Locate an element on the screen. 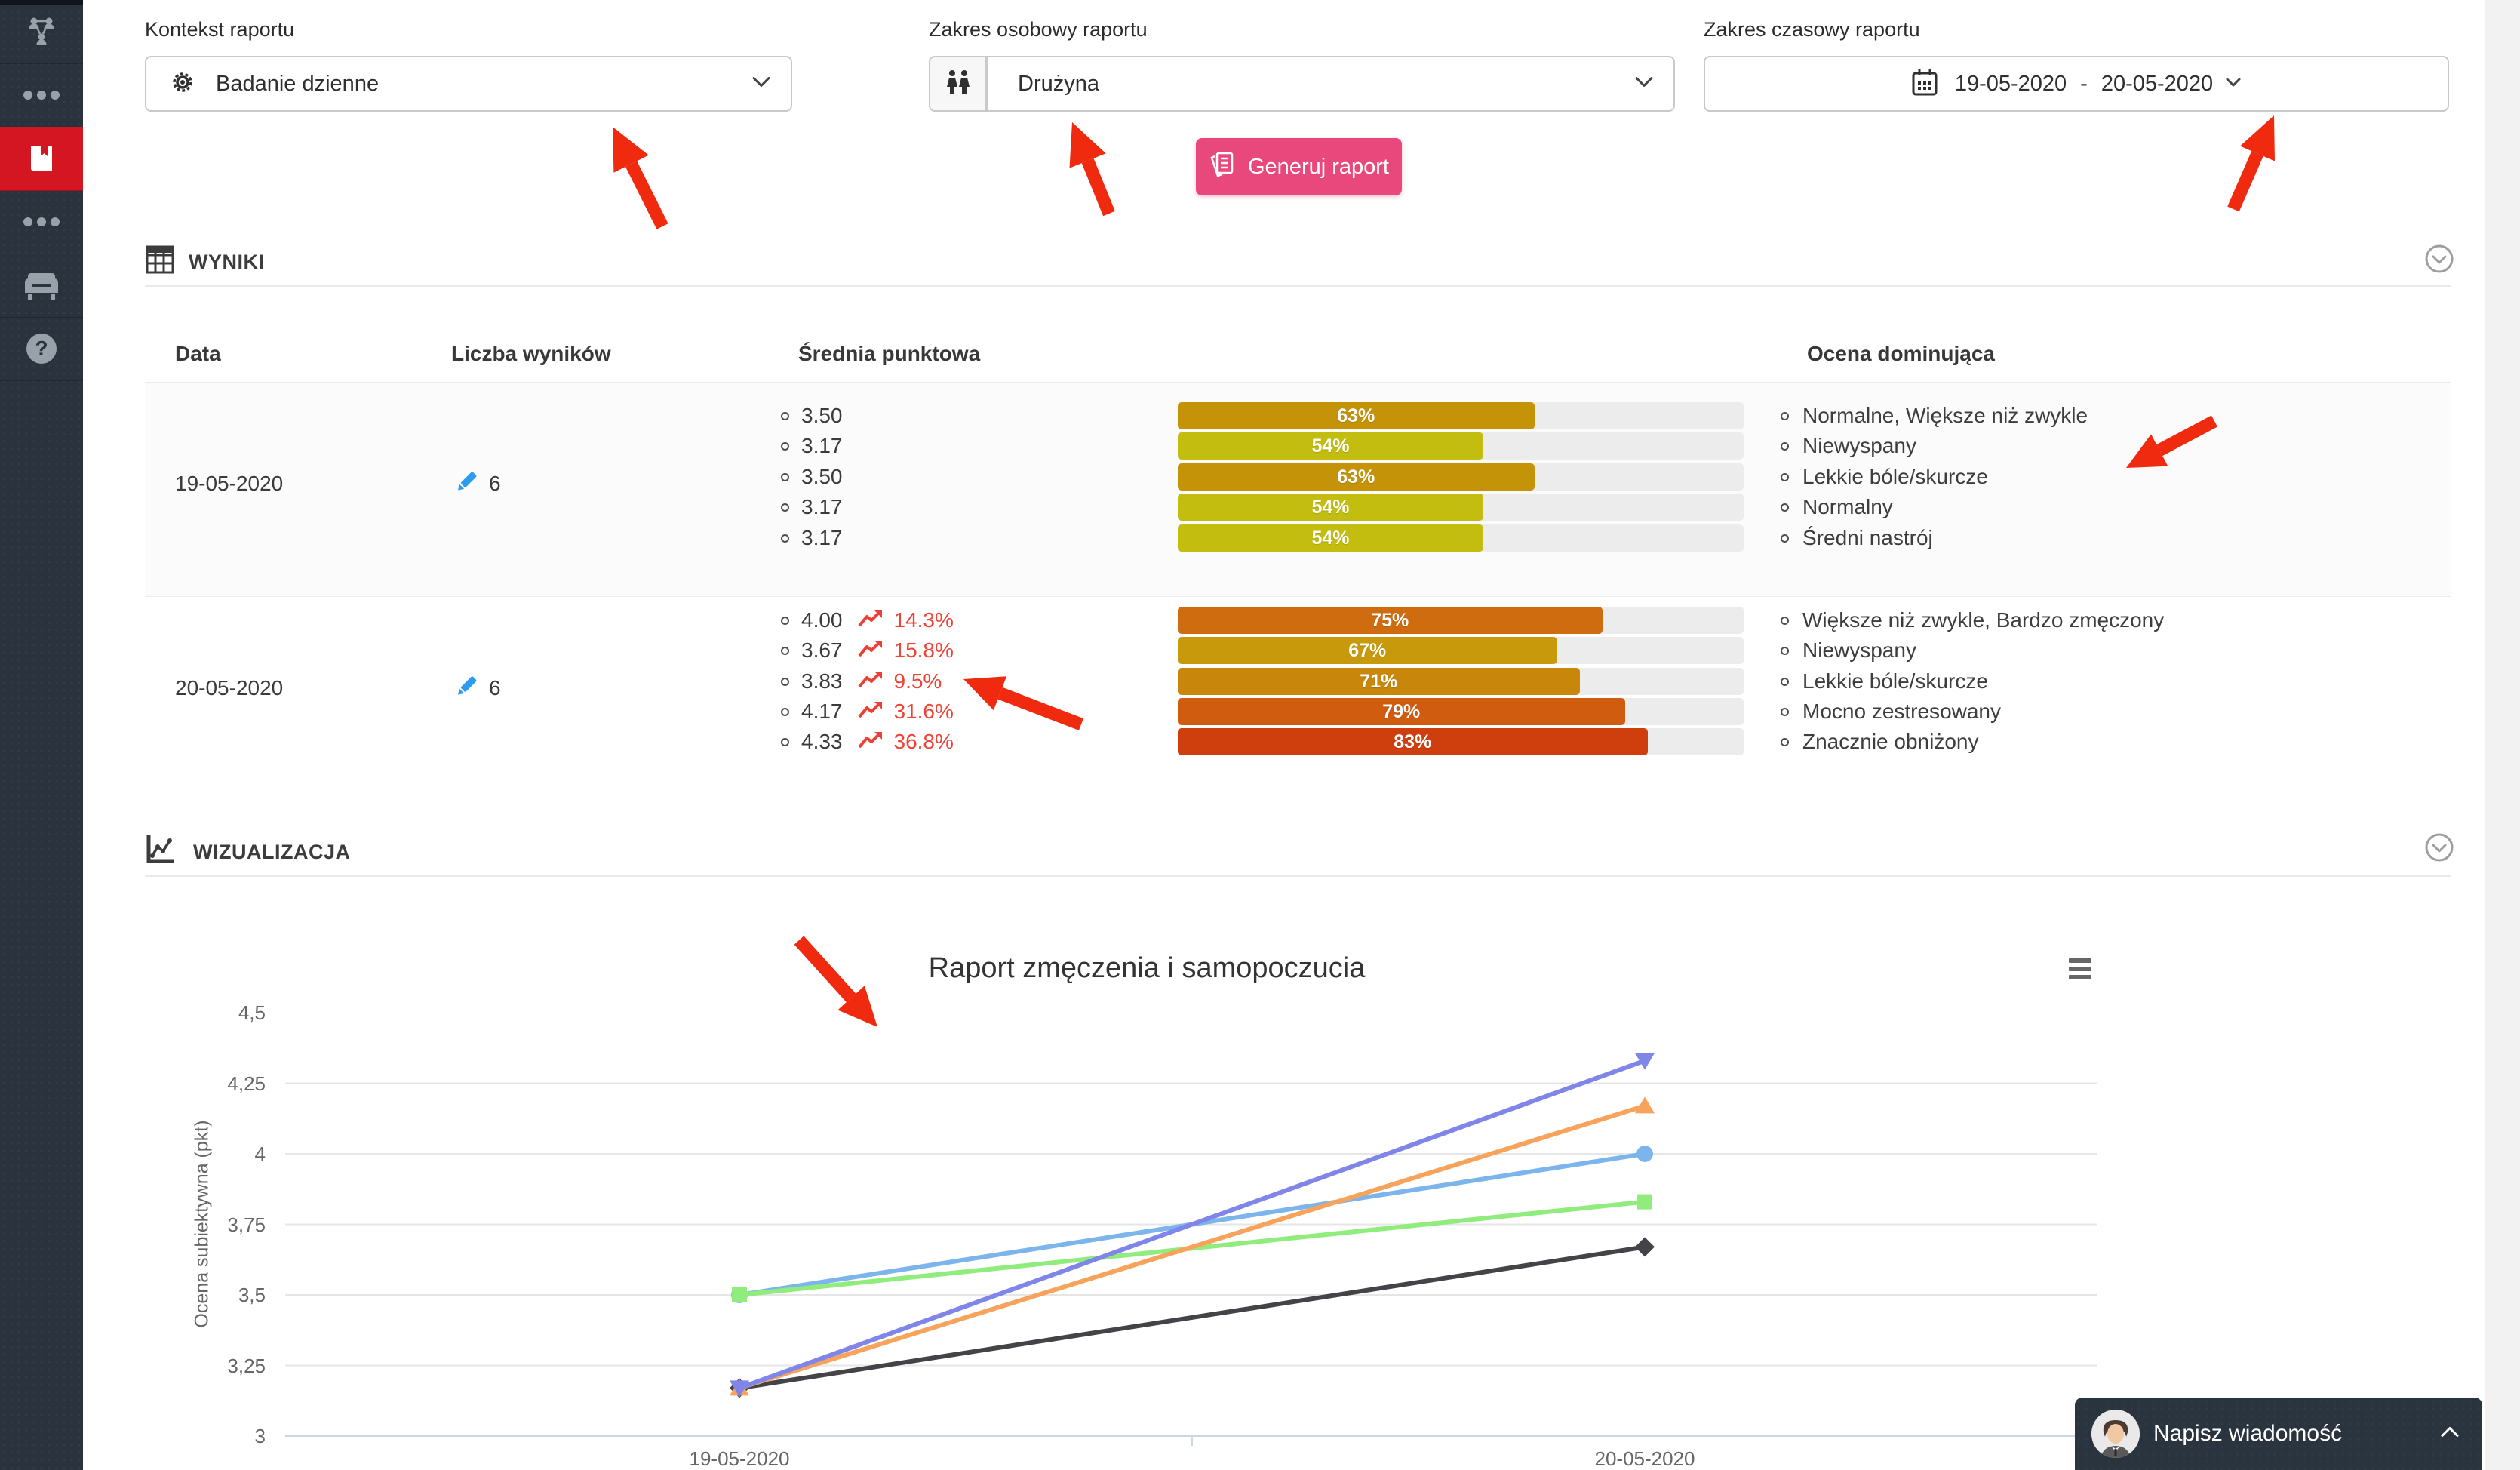 The image size is (2520, 1470). sidebar-item-org-chart is located at coordinates (41, 32).